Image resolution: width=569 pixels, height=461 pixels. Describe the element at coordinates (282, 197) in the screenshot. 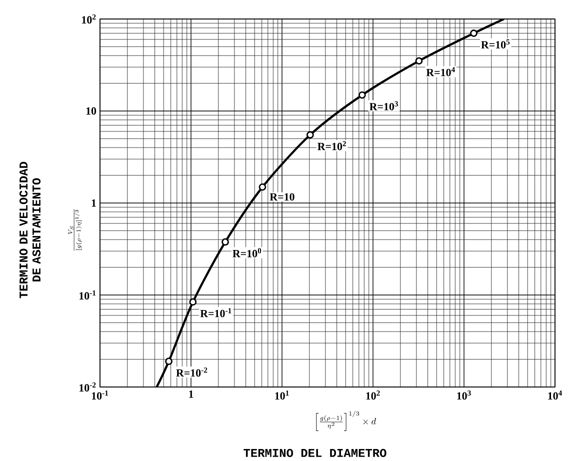

I see `annotation: R=10` at that location.